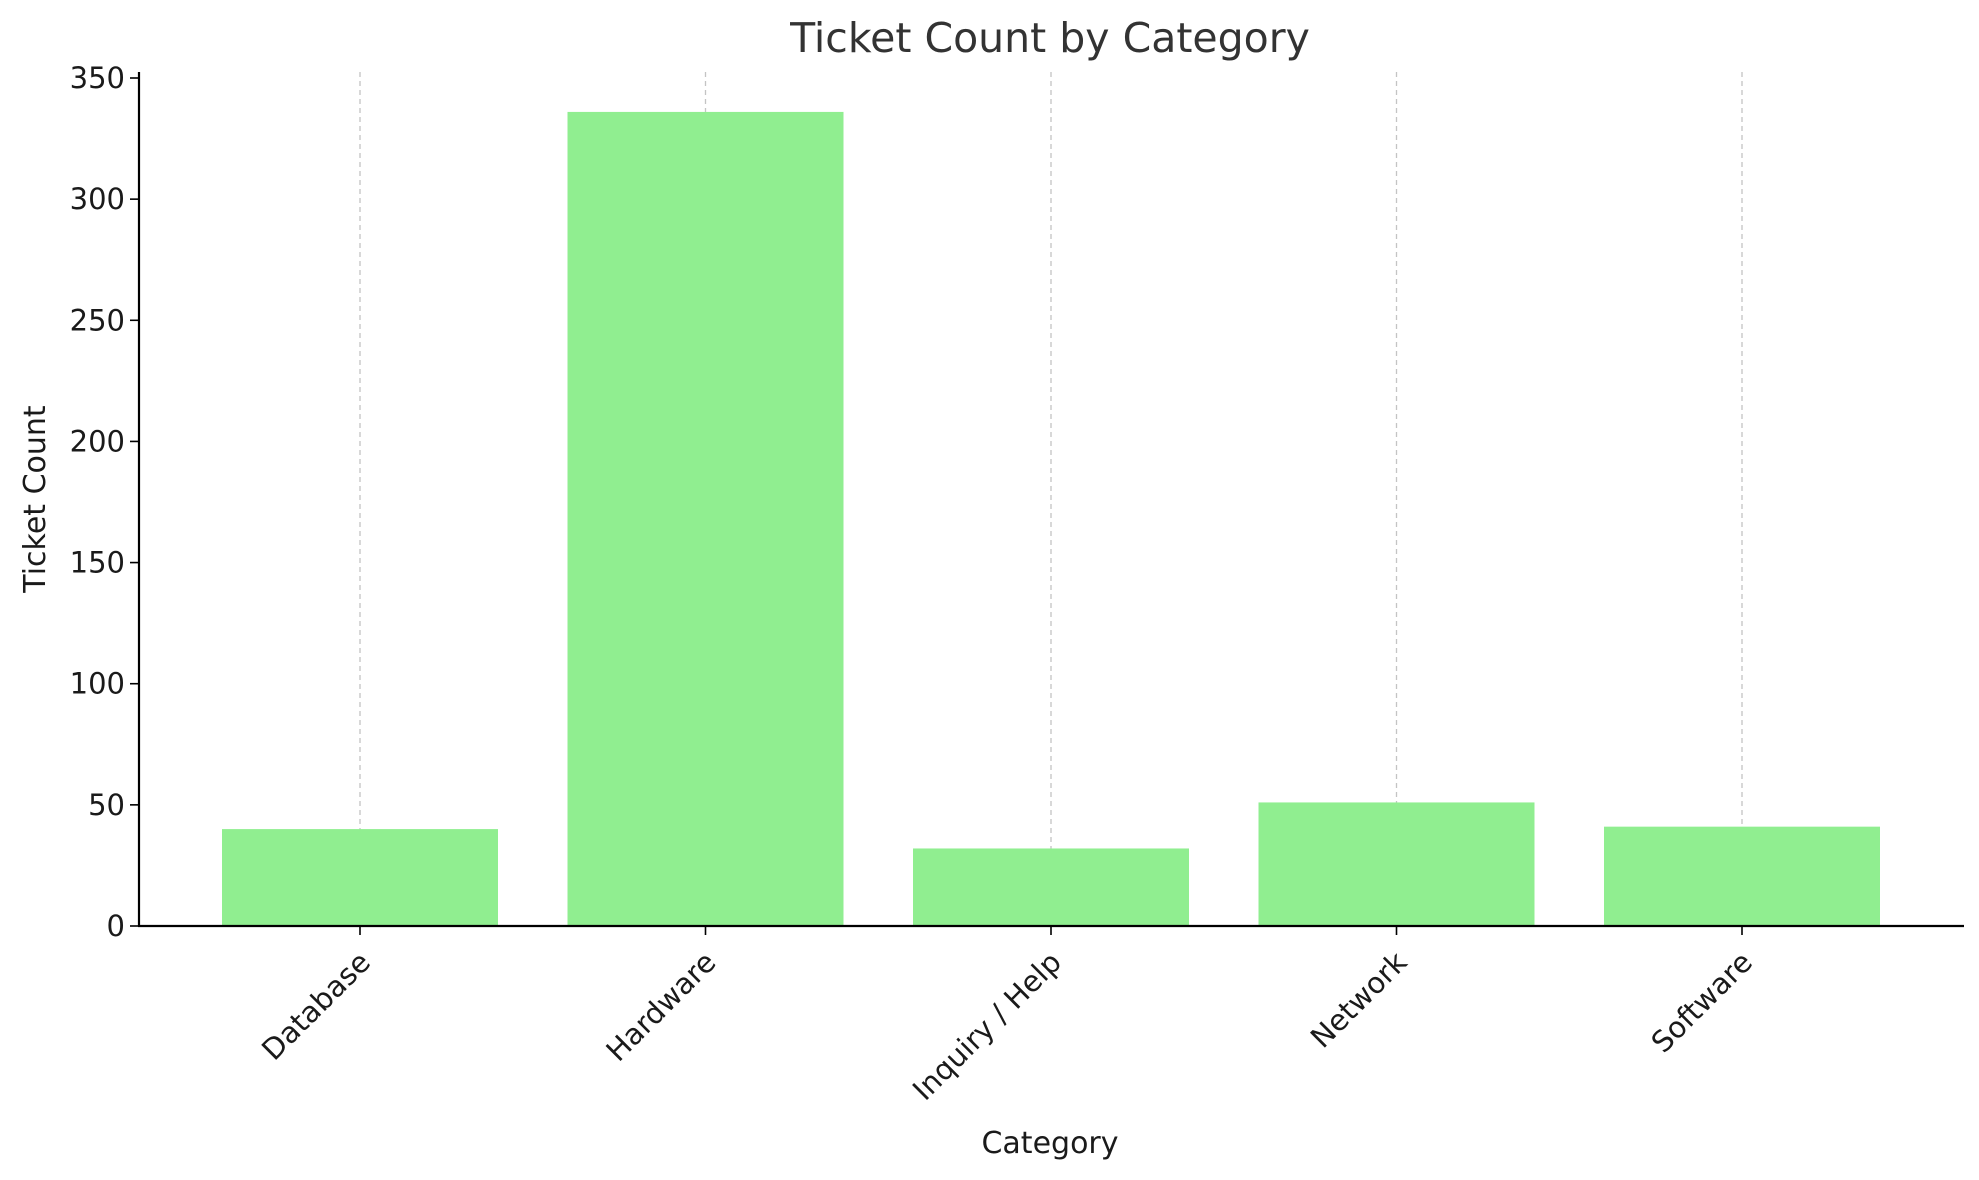 This screenshot has height=1180, width=1979. What do you see at coordinates (97, 320) in the screenshot?
I see `y-tick-label-5: 250` at bounding box center [97, 320].